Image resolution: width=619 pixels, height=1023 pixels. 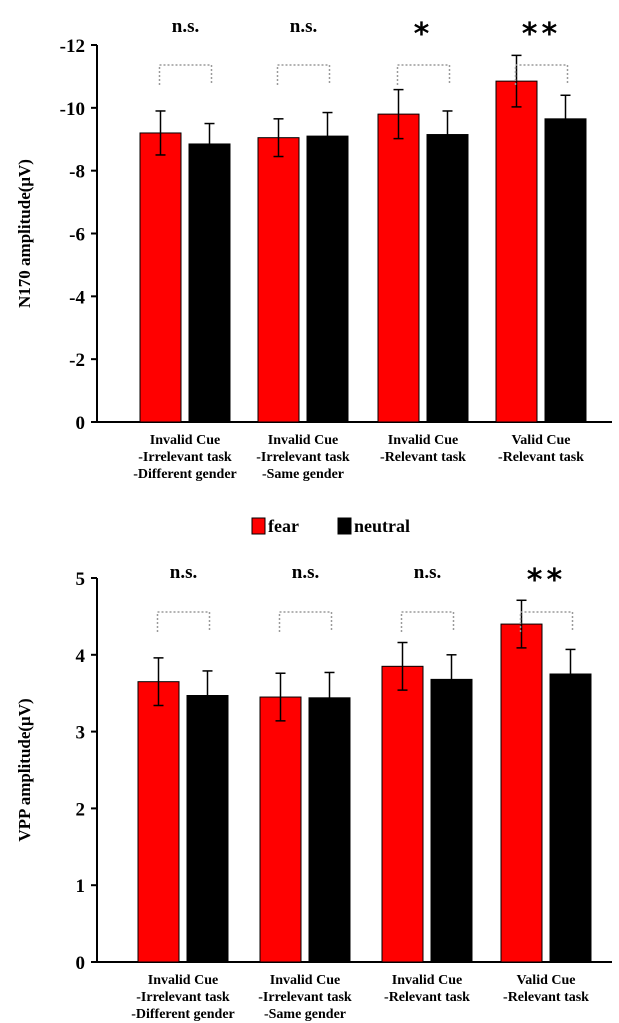 I want to click on y-tick-label: -10, so click(x=72, y=109).